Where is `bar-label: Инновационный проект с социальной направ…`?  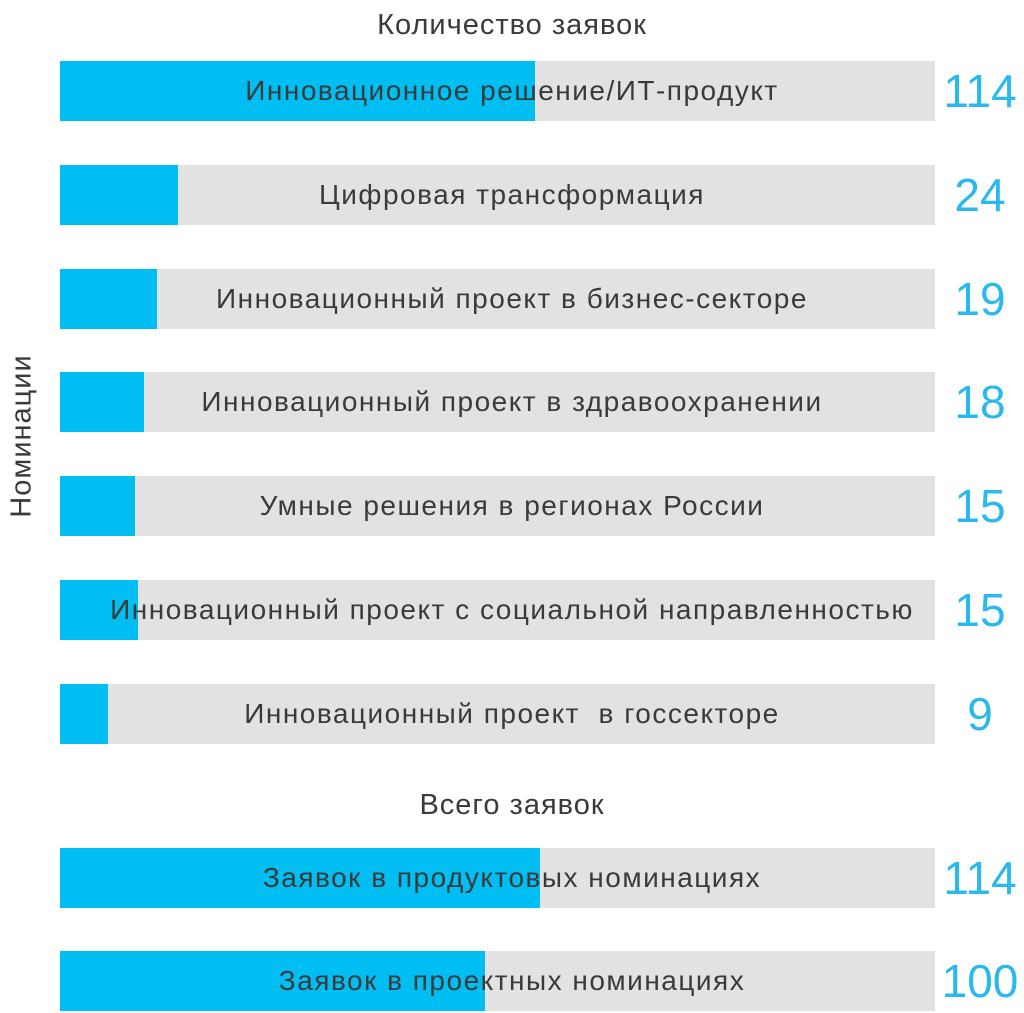 bar-label: Инновационный проект с социальной направ… is located at coordinates (512, 609).